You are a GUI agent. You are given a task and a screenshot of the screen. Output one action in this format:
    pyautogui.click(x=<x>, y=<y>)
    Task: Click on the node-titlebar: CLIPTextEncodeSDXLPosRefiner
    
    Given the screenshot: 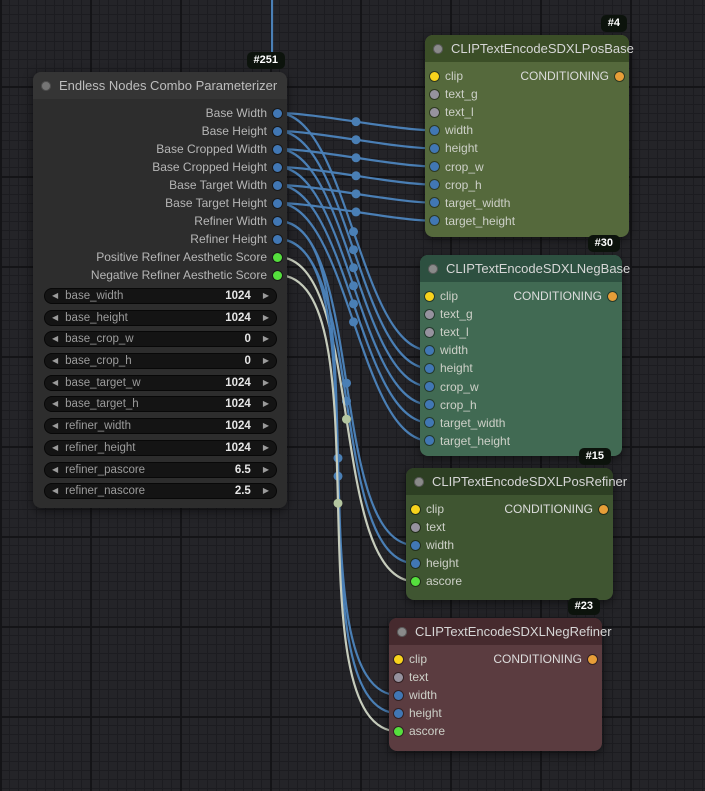 What is the action you would take?
    pyautogui.click(x=516, y=481)
    